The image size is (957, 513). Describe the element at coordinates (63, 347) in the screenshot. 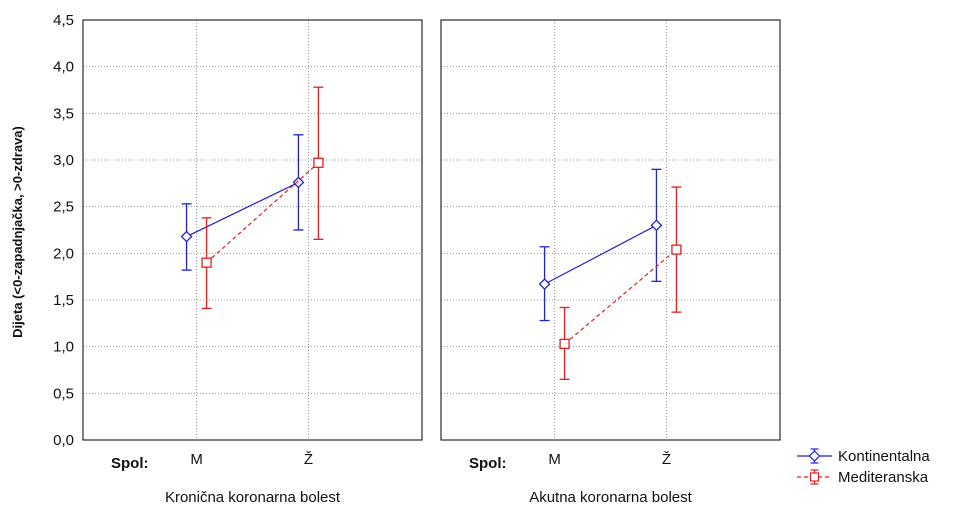

I see `y-tick-label: 1,0` at that location.